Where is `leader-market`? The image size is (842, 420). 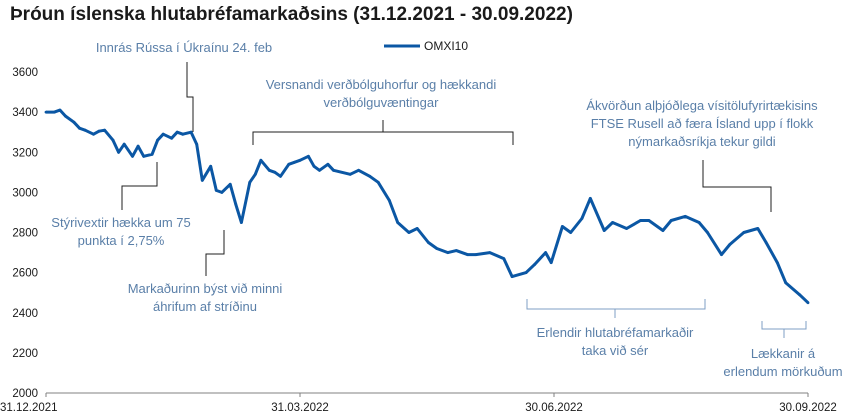
leader-market is located at coordinates (215, 253).